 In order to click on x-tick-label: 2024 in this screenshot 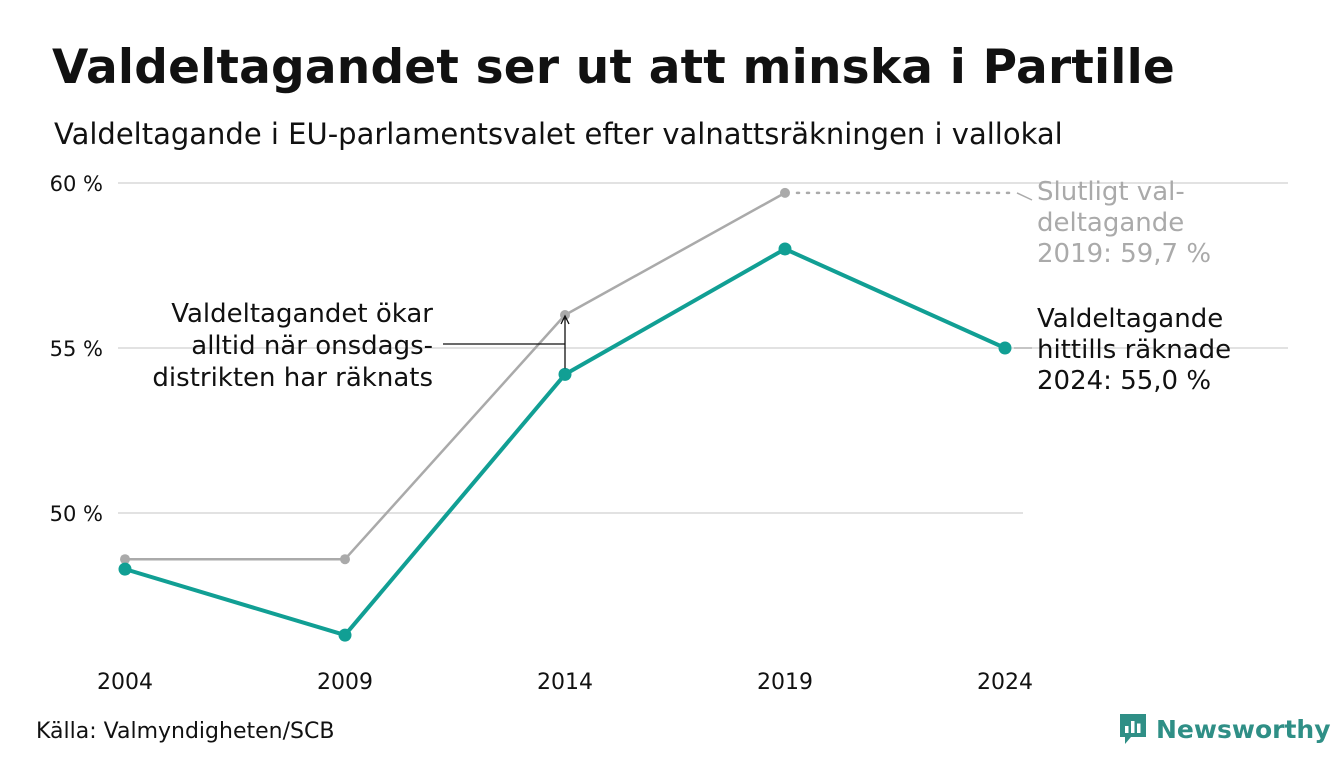, I will do `click(1005, 682)`.